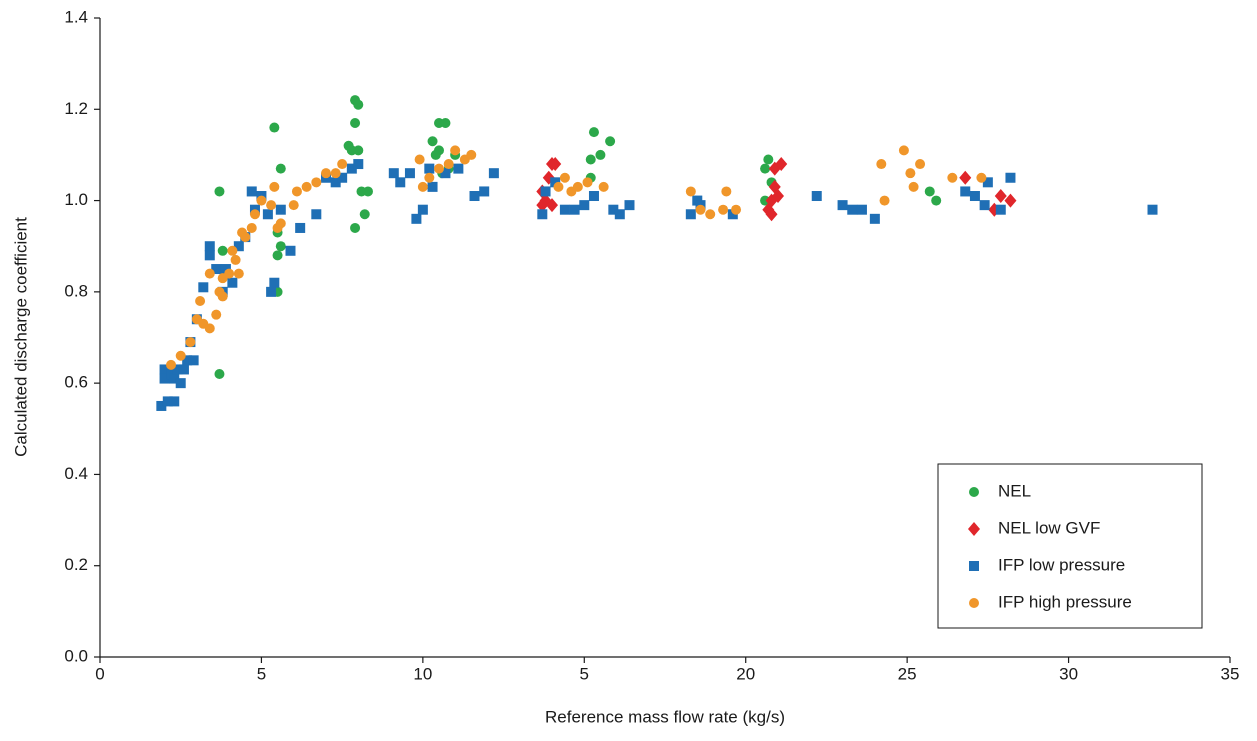 This screenshot has width=1257, height=741. What do you see at coordinates (1068, 673) in the screenshot?
I see `x-tick-label: 30` at bounding box center [1068, 673].